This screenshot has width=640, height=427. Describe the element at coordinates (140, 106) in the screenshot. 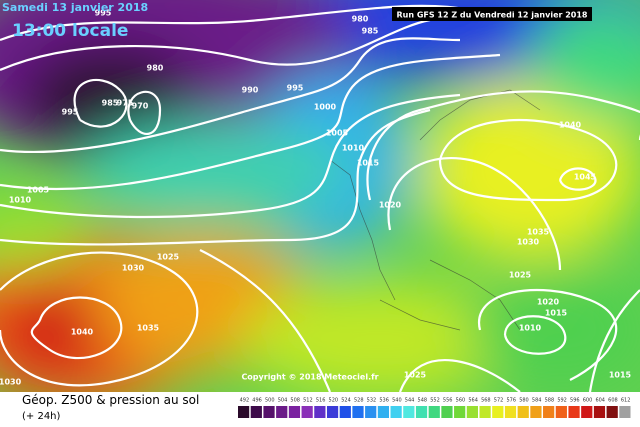

I see `isobar-label: 970` at that location.